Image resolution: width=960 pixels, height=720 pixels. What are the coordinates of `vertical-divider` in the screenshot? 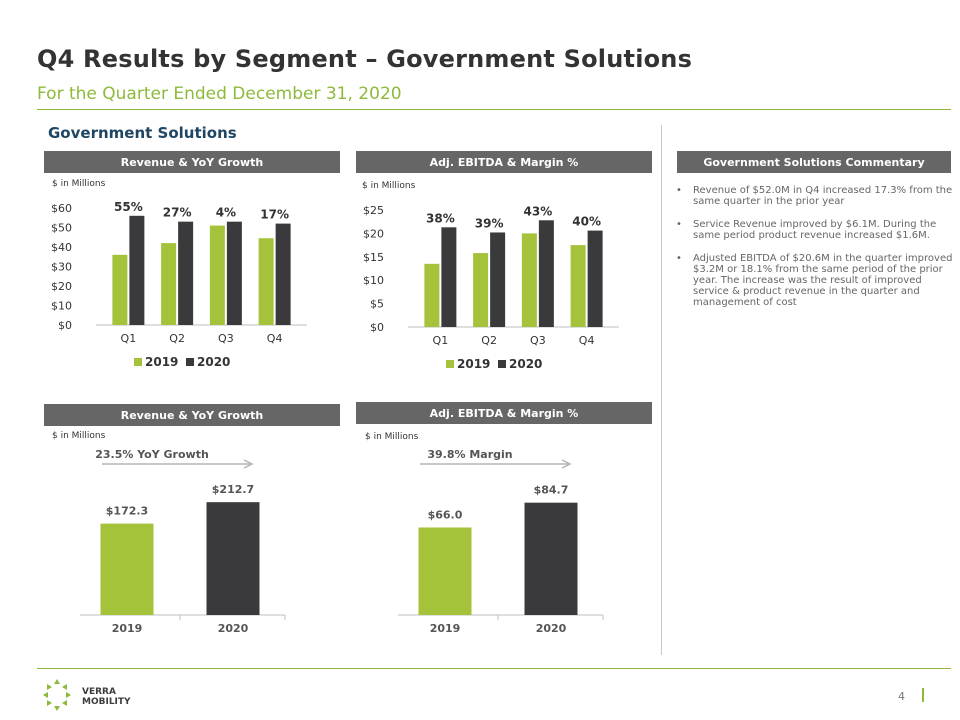 It's located at (661, 390).